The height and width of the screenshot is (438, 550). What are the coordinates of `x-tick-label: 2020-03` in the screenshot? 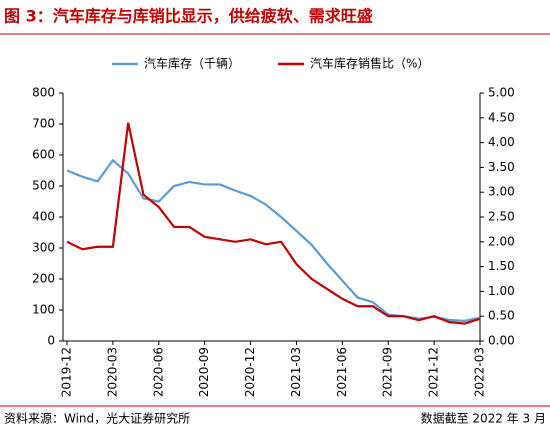 It's located at (112, 372).